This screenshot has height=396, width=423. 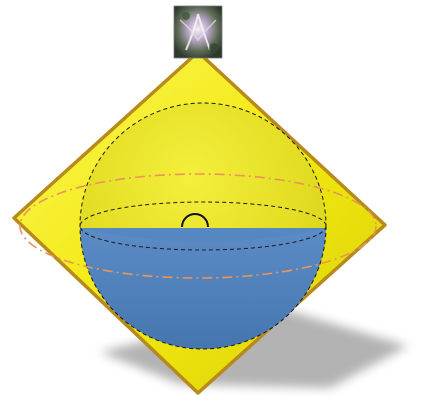 What do you see at coordinates (198, 32) in the screenshot?
I see `photo-thumbnail` at bounding box center [198, 32].